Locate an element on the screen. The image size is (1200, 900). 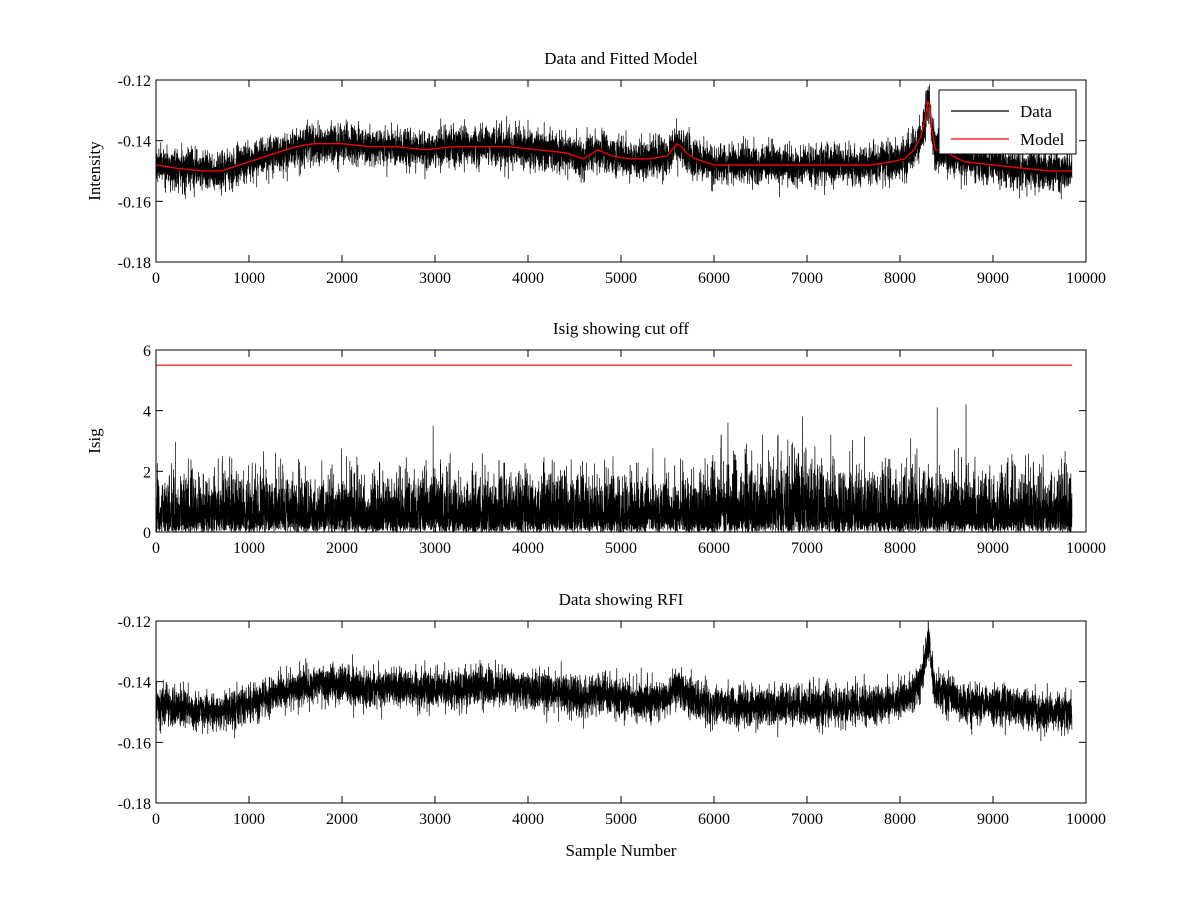
chart-title: Data showing RFI is located at coordinates (621, 599).